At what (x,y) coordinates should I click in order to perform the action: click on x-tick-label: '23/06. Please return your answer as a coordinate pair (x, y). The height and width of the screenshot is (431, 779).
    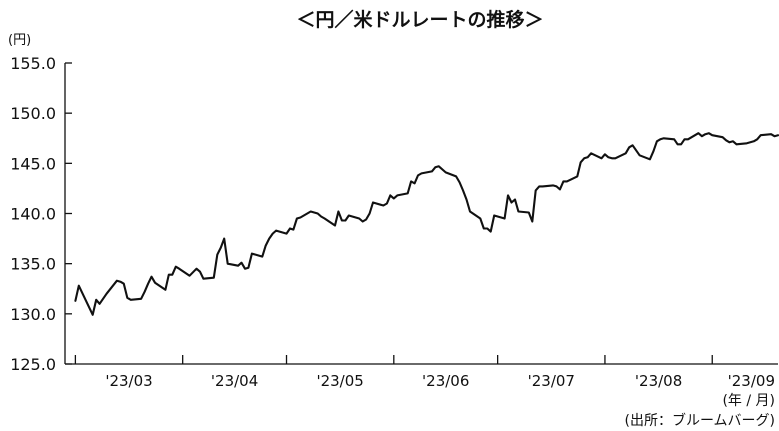
    Looking at the image, I should click on (445, 381).